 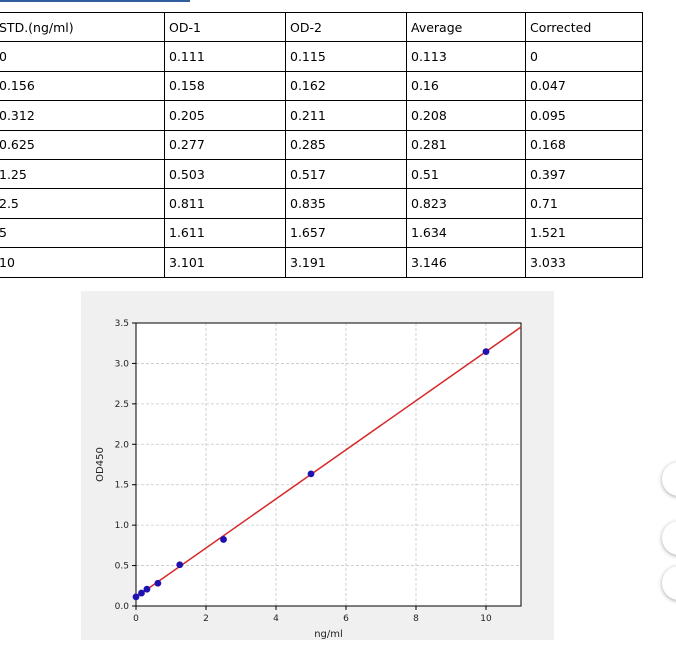 I want to click on table-row: 0.312 0.205 0.211 0.208 0.095, so click(x=321, y=115).